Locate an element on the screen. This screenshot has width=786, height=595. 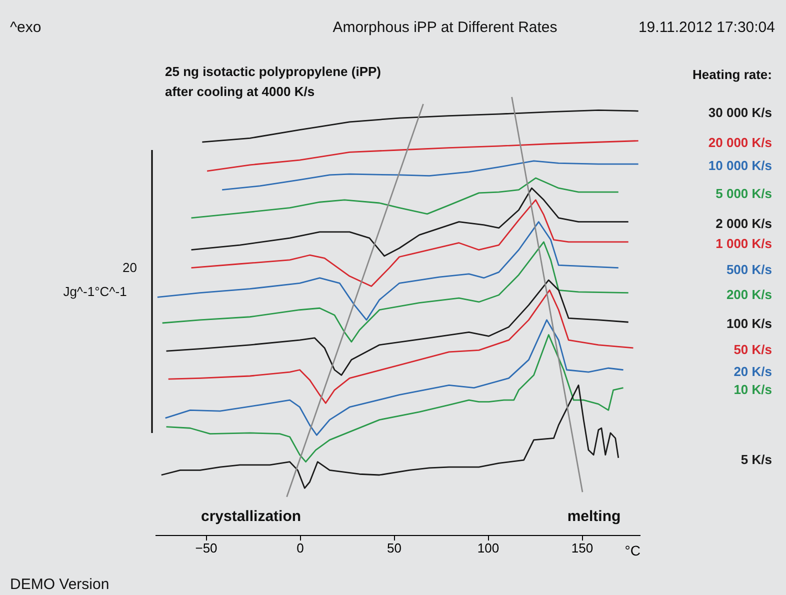
x-tick-label: 50 is located at coordinates (394, 548).